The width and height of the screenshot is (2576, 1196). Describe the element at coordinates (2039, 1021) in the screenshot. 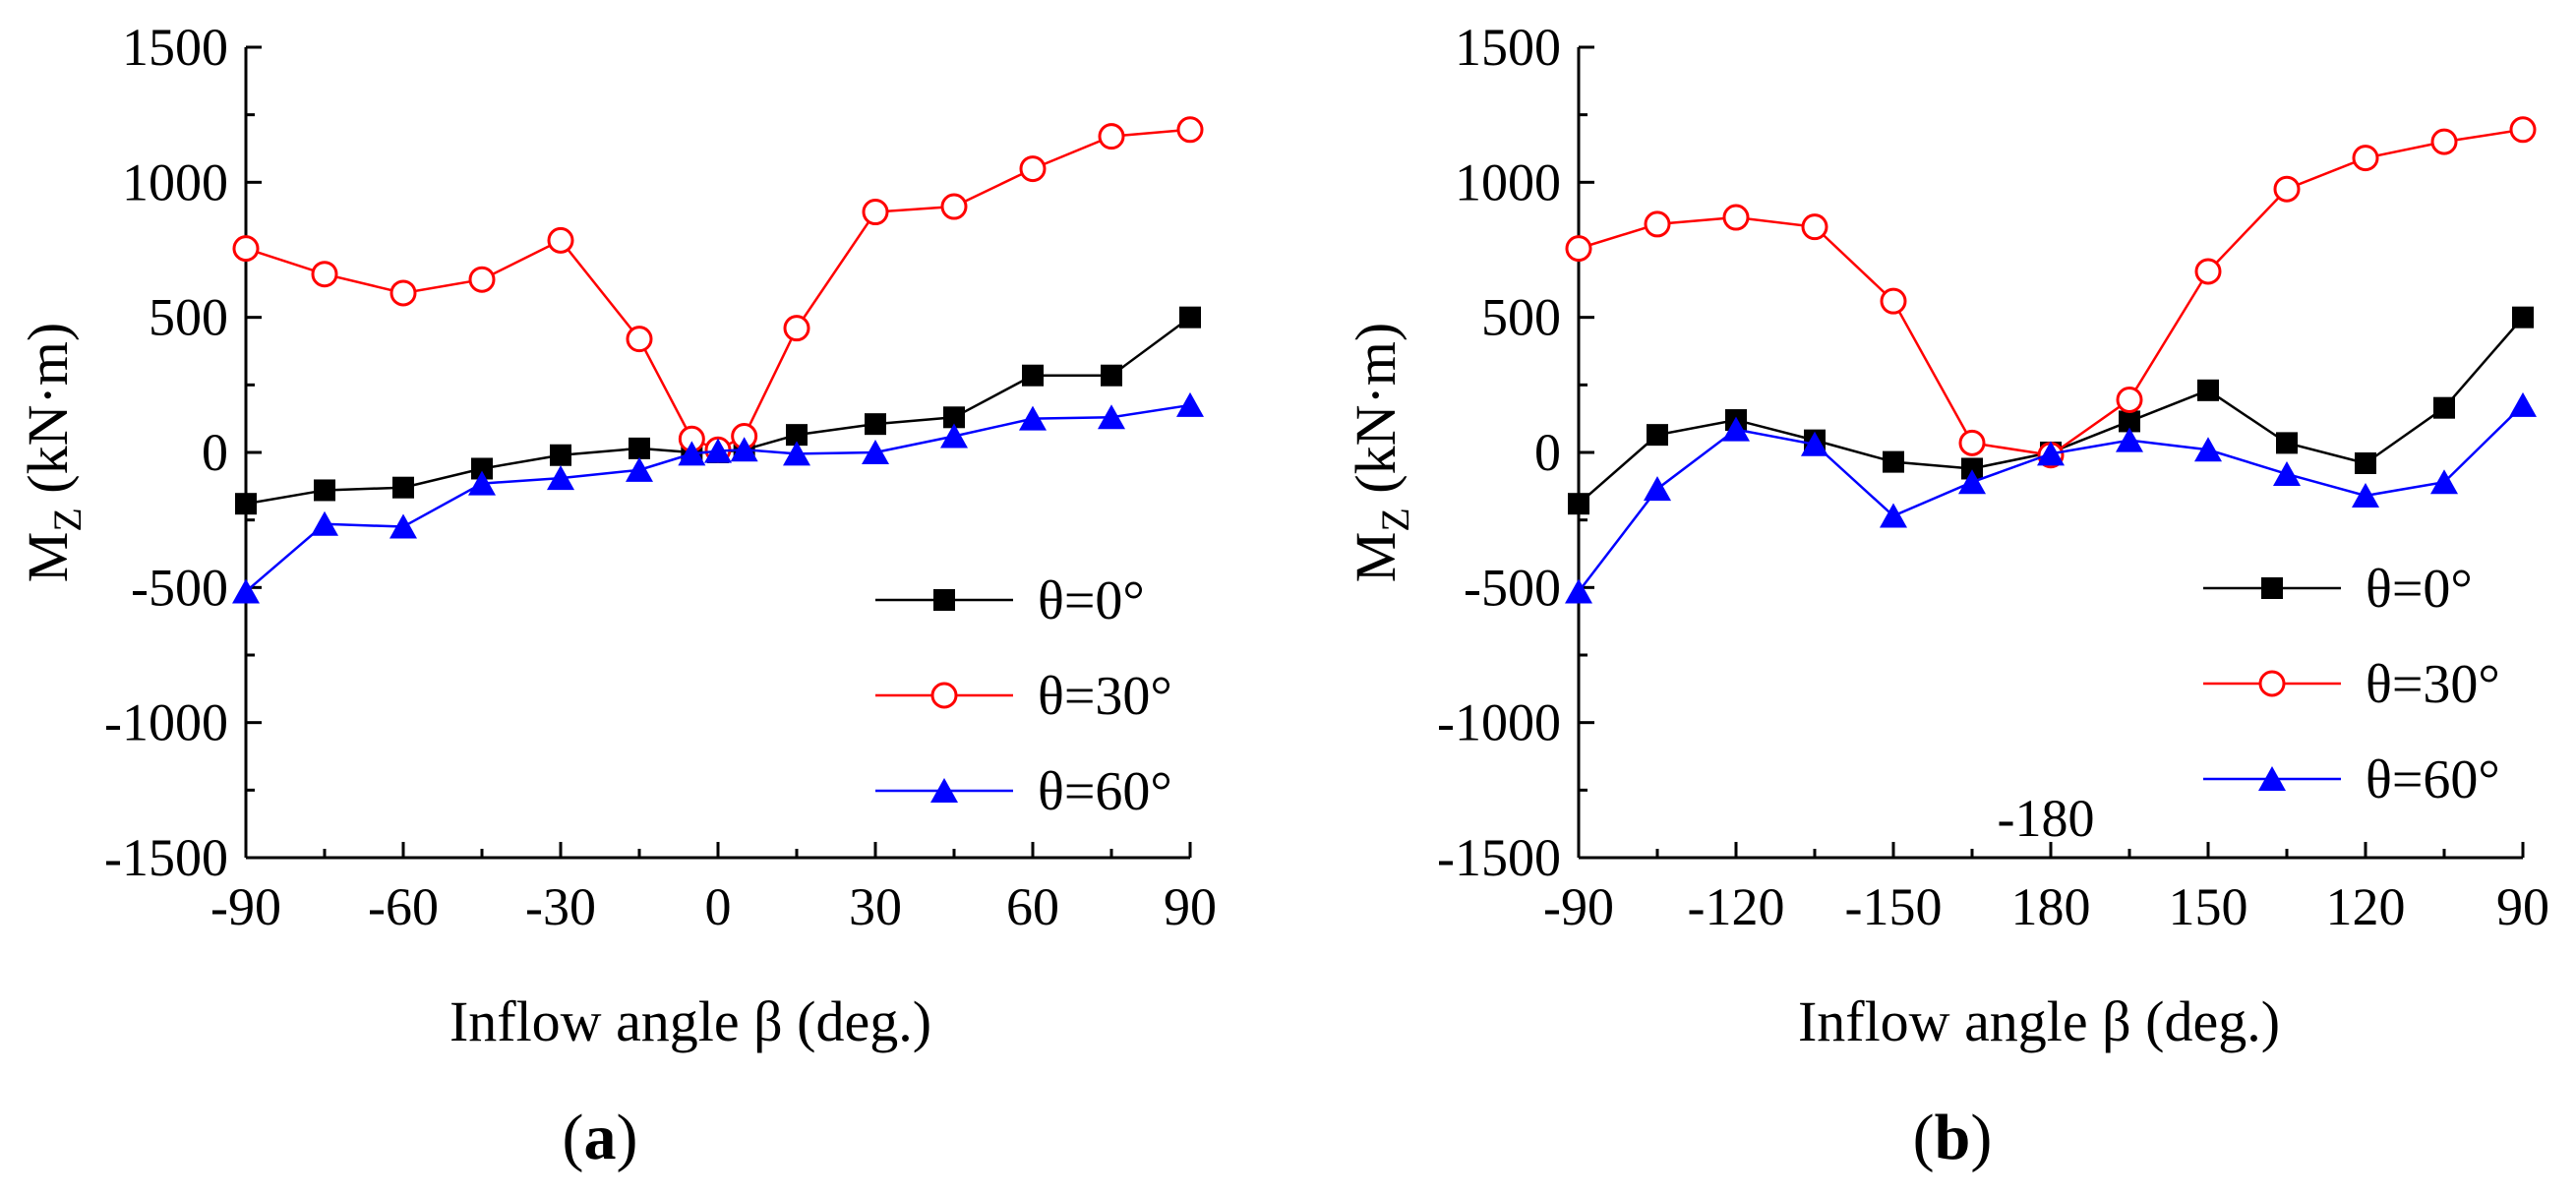

I see `panel-b-x-axis-label: Inflow angle β (deg.)` at that location.